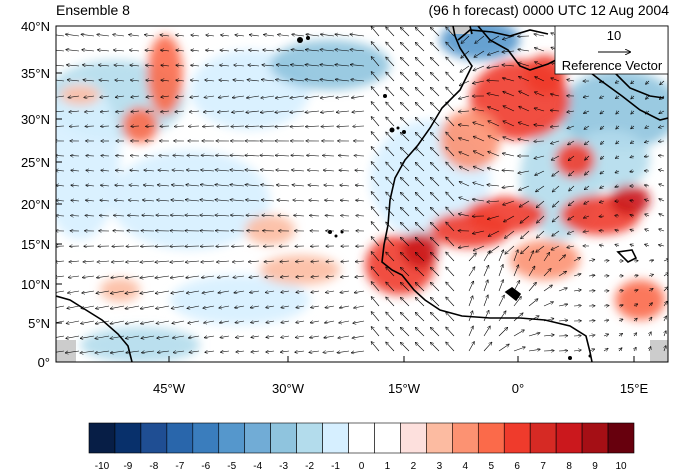  What do you see at coordinates (59, 174) in the screenshot?
I see `latitude-ticks` at bounding box center [59, 174].